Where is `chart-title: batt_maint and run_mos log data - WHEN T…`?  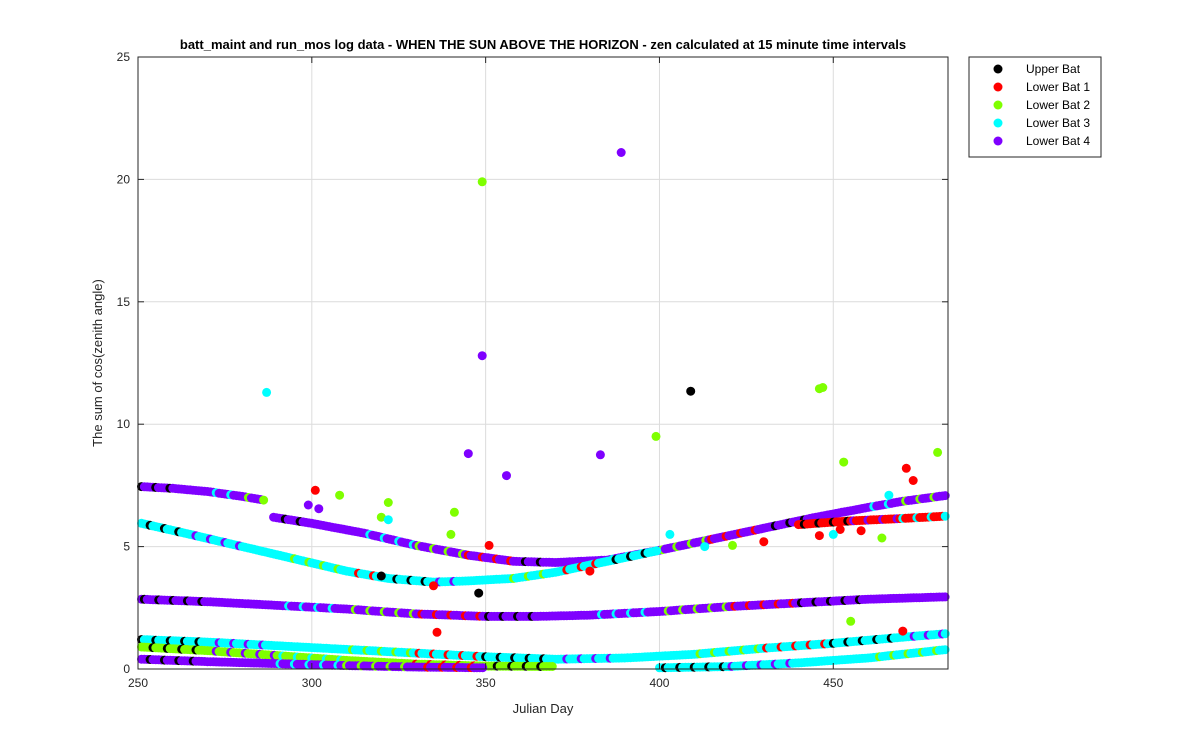 chart-title: batt_maint and run_mos log data - WHEN T… is located at coordinates (543, 44).